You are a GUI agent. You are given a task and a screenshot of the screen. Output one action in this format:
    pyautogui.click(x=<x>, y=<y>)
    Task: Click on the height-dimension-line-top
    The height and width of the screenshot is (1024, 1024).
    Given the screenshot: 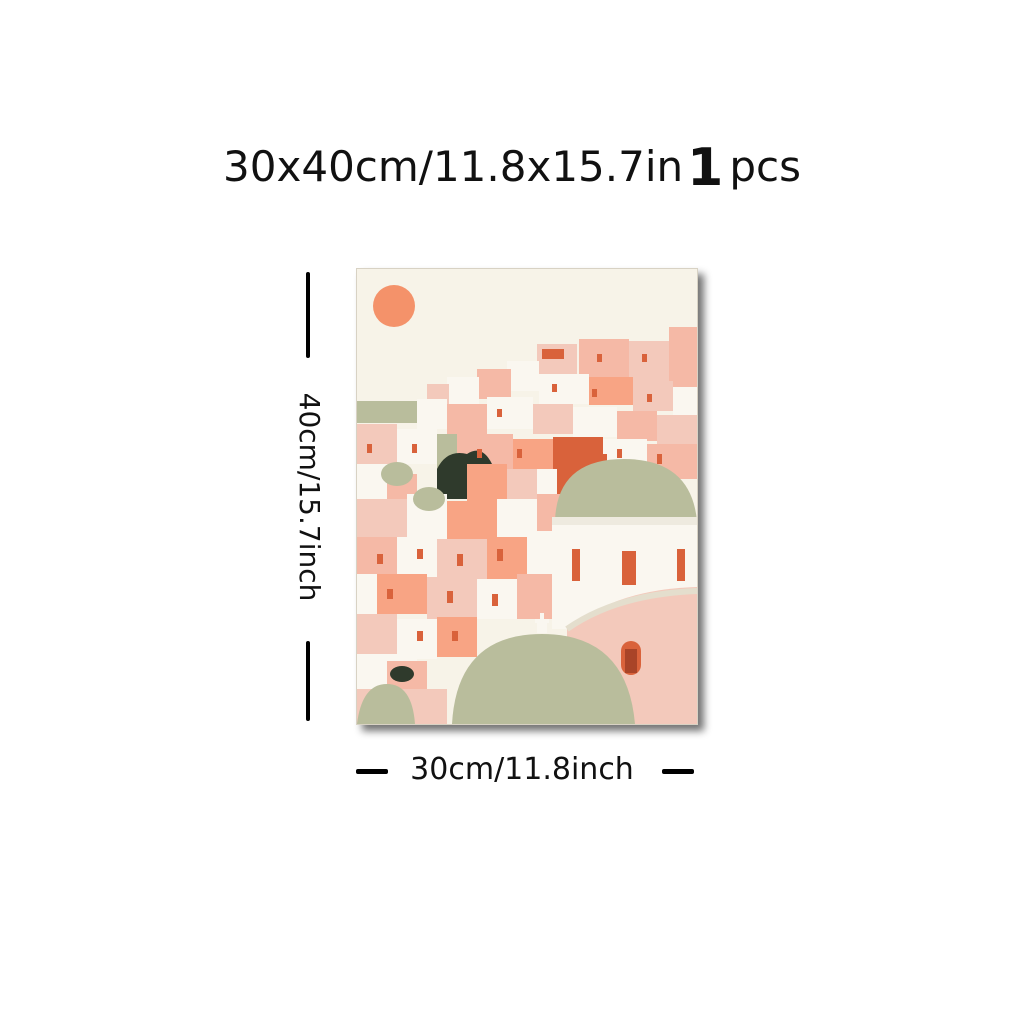 What is the action you would take?
    pyautogui.click(x=308, y=315)
    